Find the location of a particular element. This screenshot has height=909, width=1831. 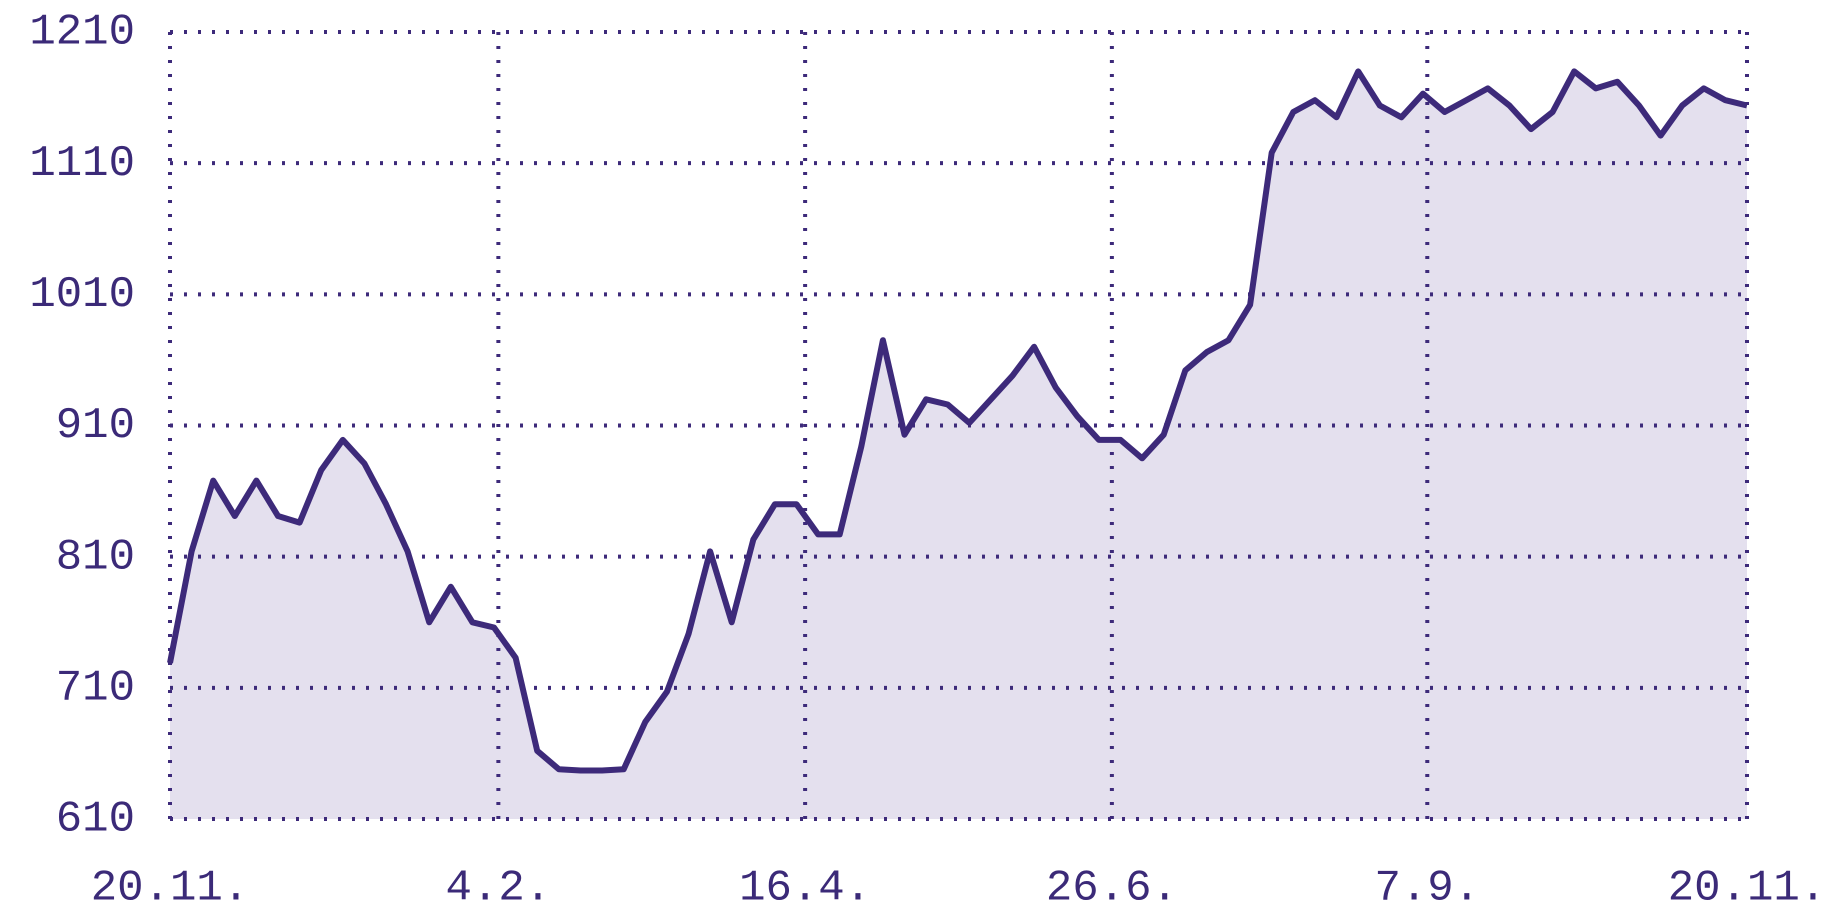

y-tick-label: 710 is located at coordinates (95, 688).